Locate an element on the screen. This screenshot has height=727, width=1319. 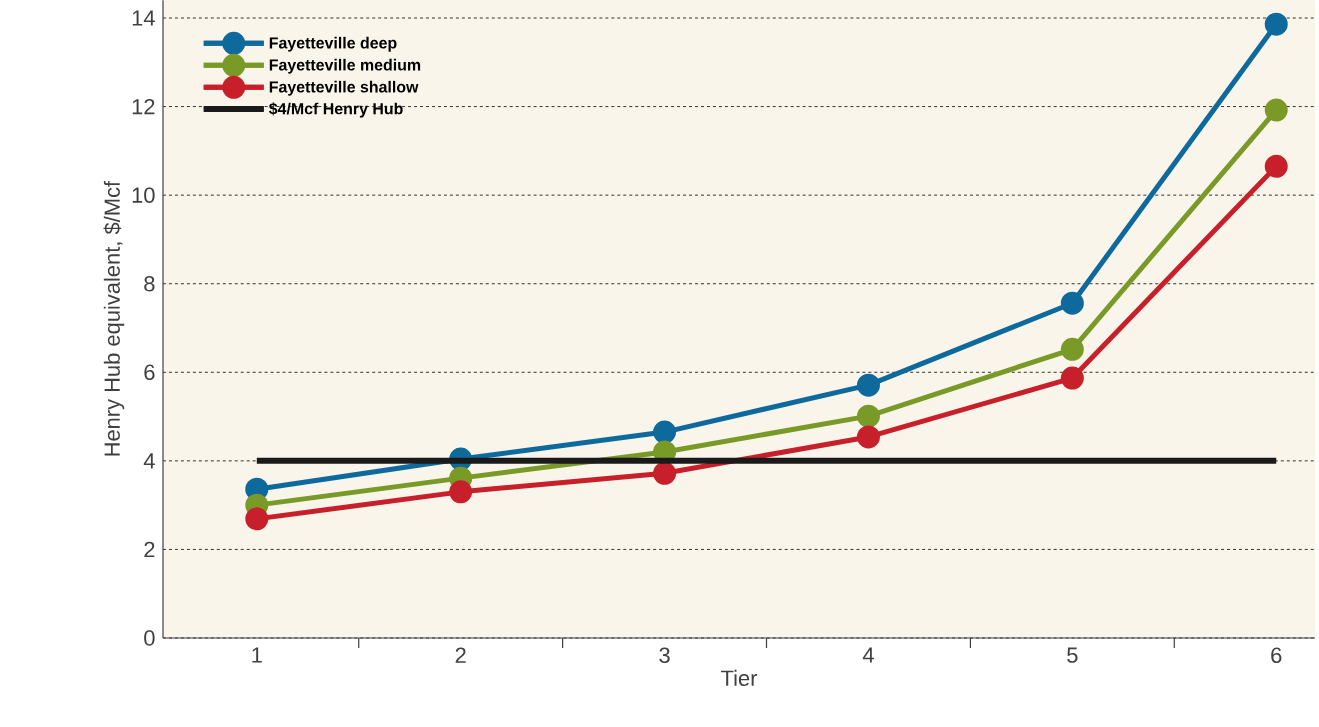
x-tick-label: 2 is located at coordinates (460, 655).